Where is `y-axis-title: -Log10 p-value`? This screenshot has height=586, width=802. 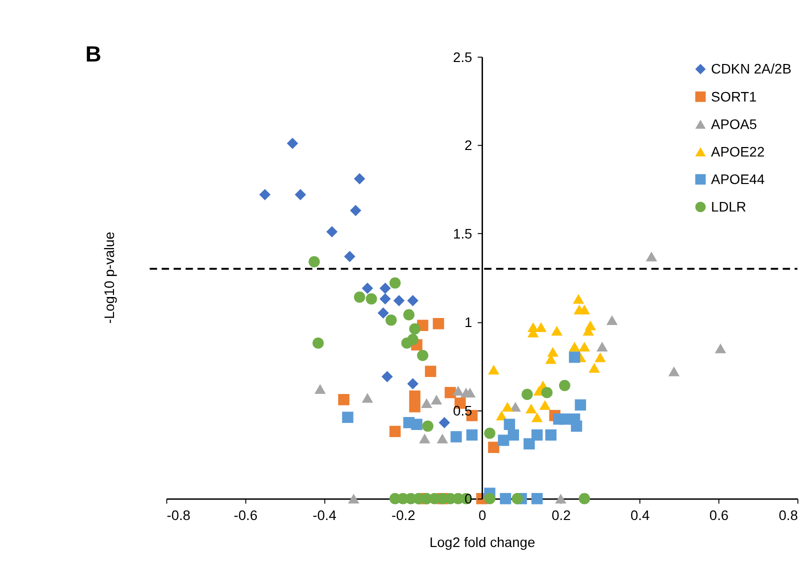
y-axis-title: -Log10 p-value is located at coordinates (109, 277).